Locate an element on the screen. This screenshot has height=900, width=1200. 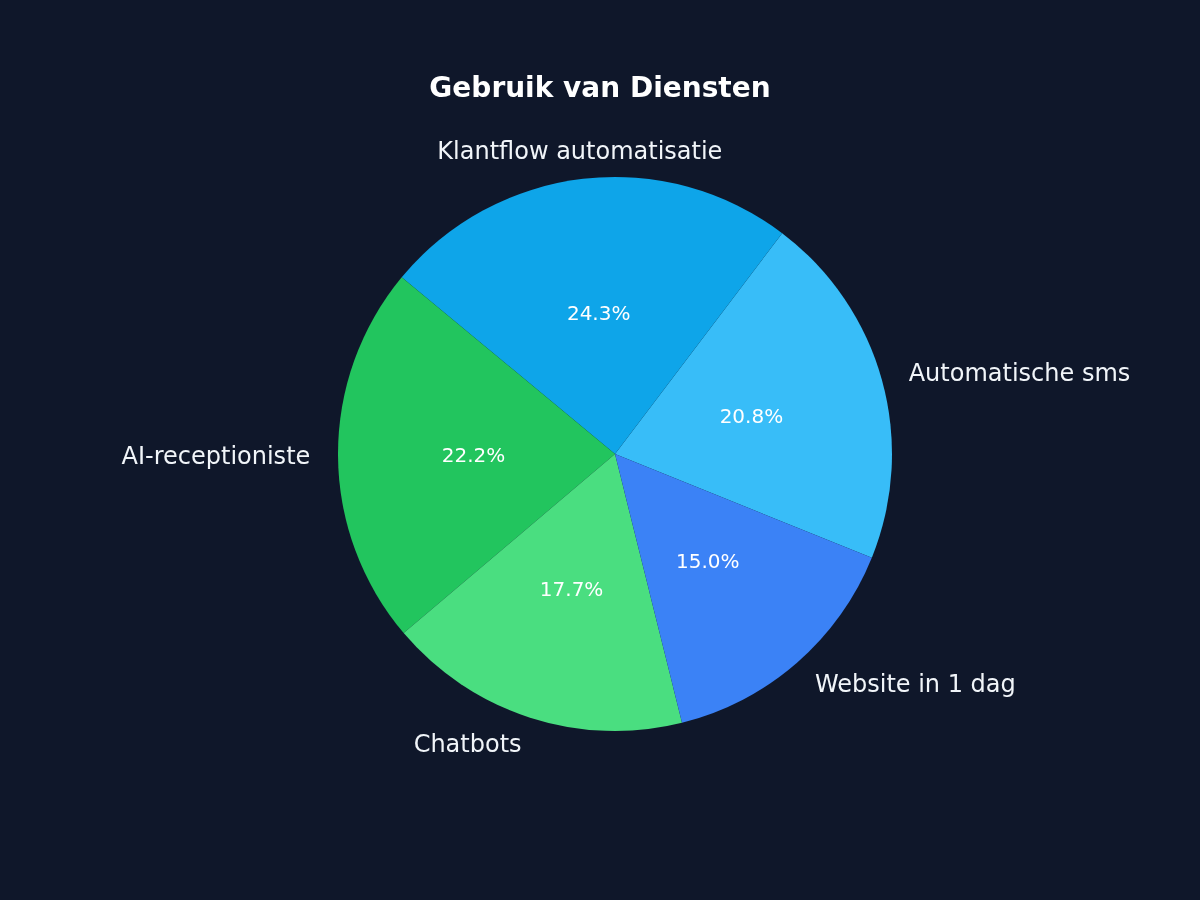
chart-title: Gebruik van Diensten is located at coordinates (600, 87).